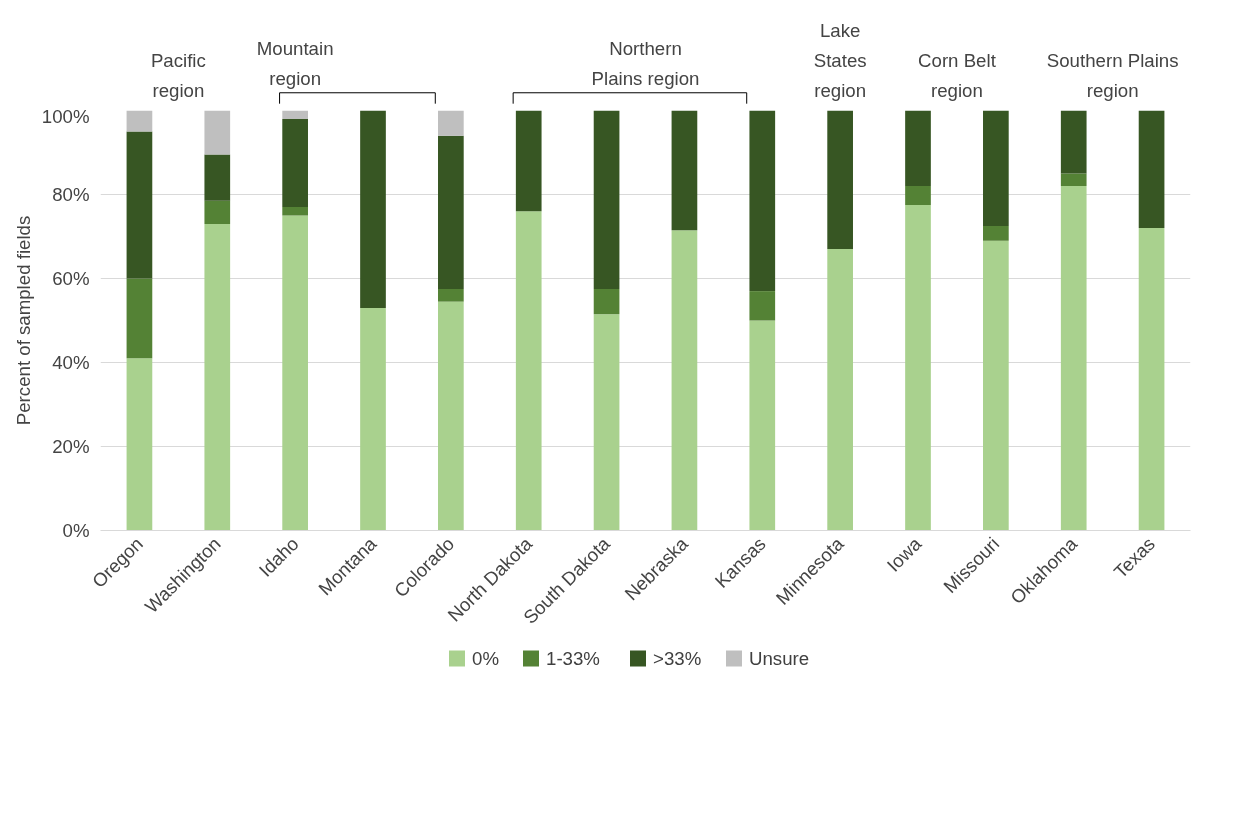 This screenshot has width=1235, height=839. Describe the element at coordinates (178, 75) in the screenshot. I see `text: Pacific region` at that location.